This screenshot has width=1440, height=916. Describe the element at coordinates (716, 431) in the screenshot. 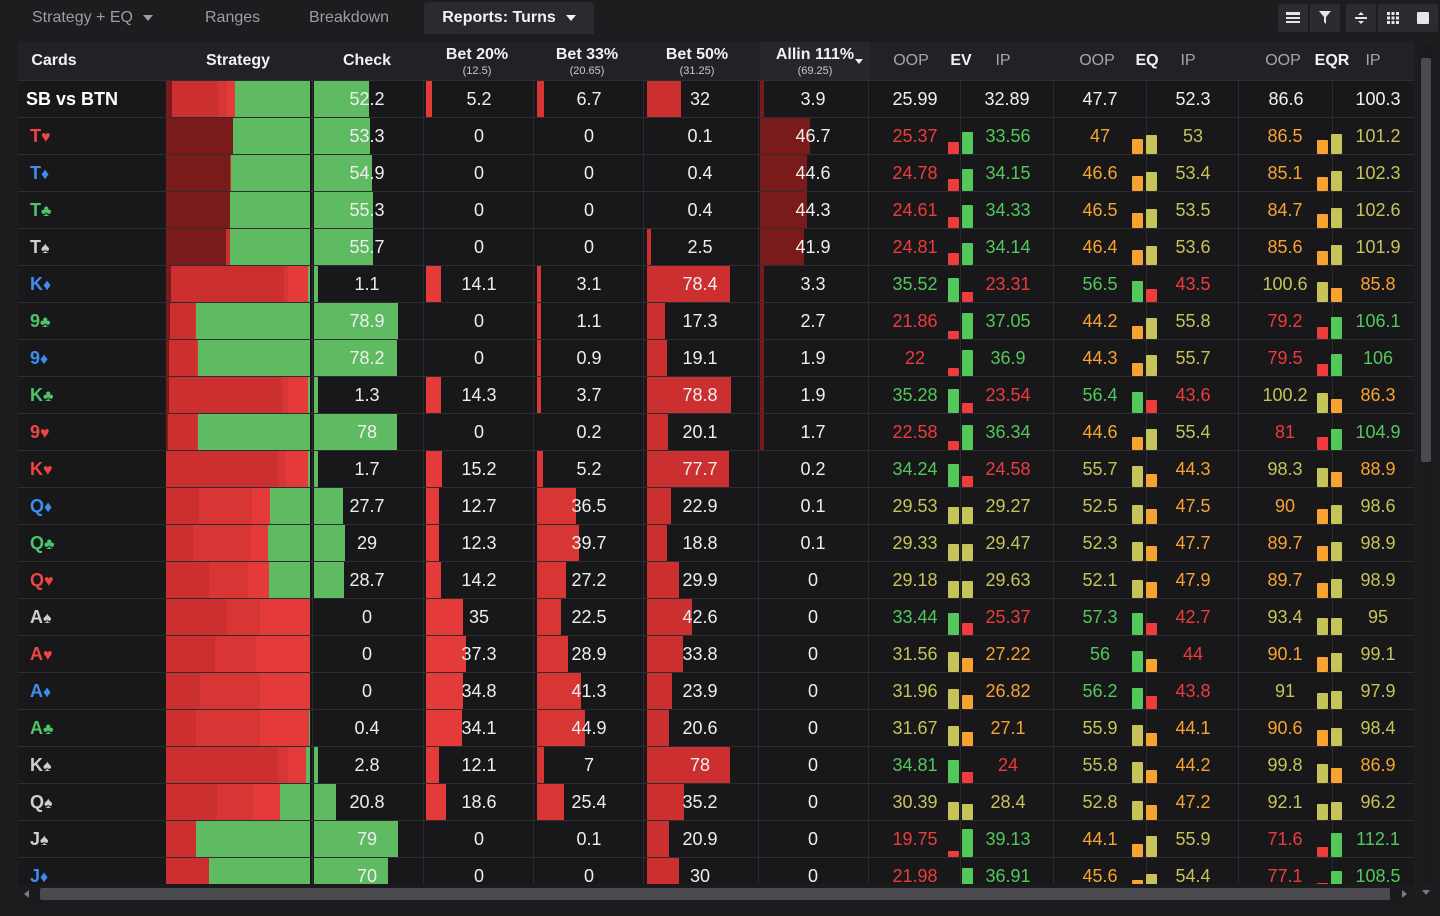

I see `table-row: 9♥ 78 0 0.2 20.1 1.7 22.58 36.34 44.6 55.4 81 104.9` at that location.